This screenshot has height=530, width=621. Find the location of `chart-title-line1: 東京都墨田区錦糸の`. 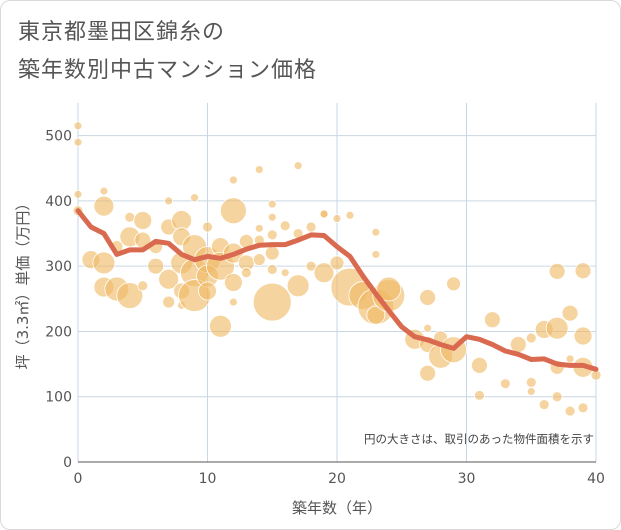

chart-title-line1: 東京都墨田区錦糸の is located at coordinates (122, 32).